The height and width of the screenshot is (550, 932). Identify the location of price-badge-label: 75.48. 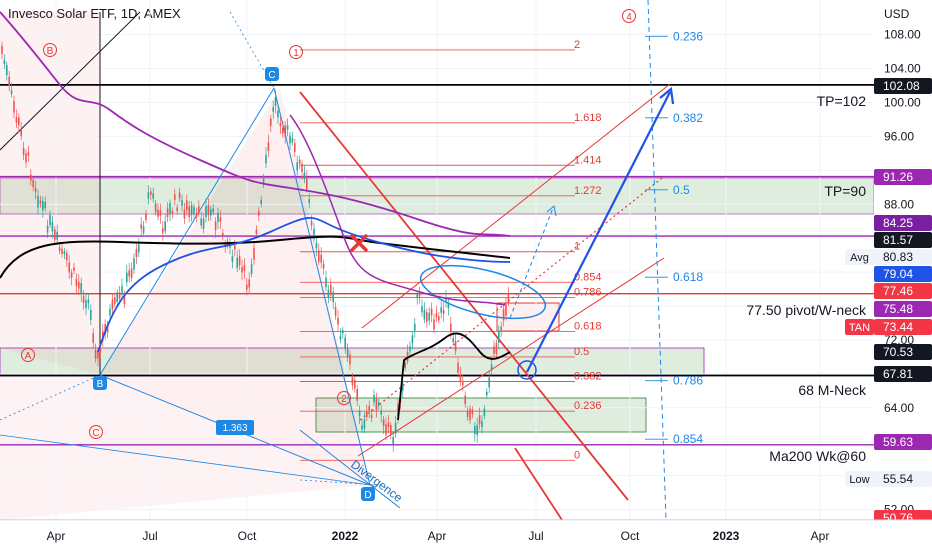
(898, 309).